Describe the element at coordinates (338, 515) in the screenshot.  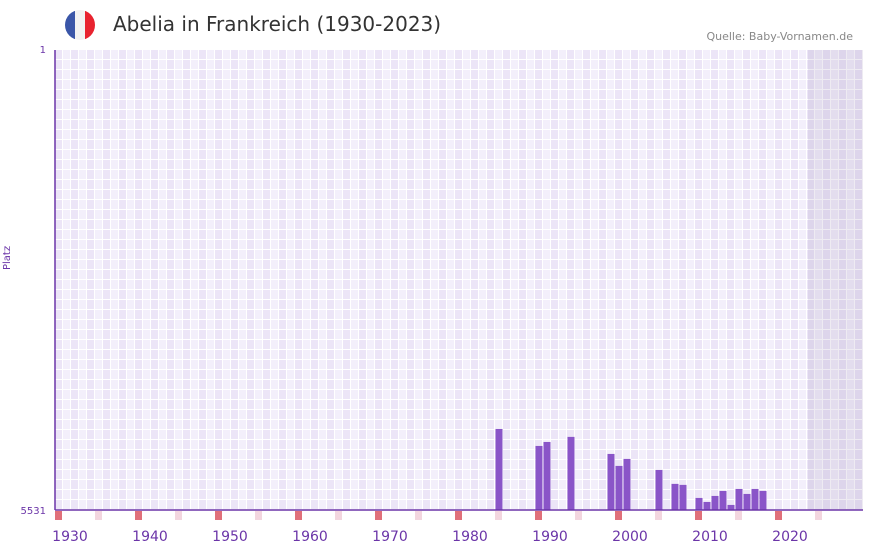
I see `year-marker-1963` at that location.